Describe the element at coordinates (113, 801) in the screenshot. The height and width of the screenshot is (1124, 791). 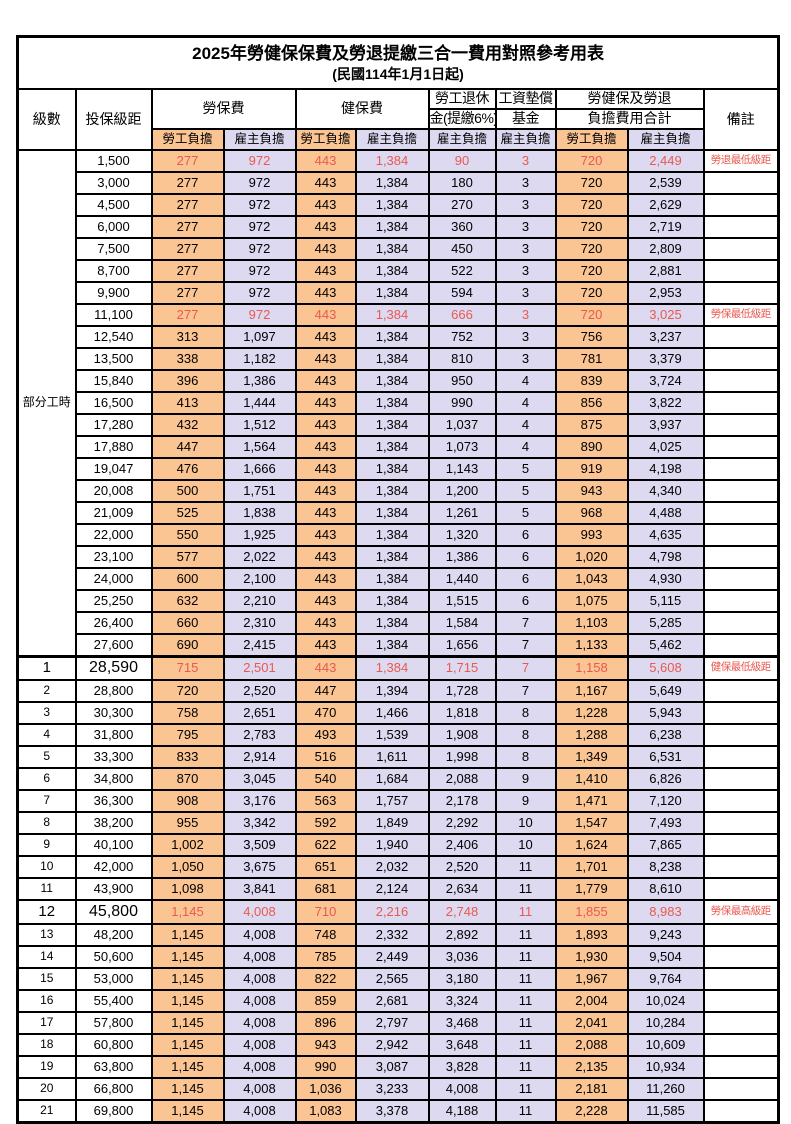
I see `cell-bracket: 36,300` at that location.